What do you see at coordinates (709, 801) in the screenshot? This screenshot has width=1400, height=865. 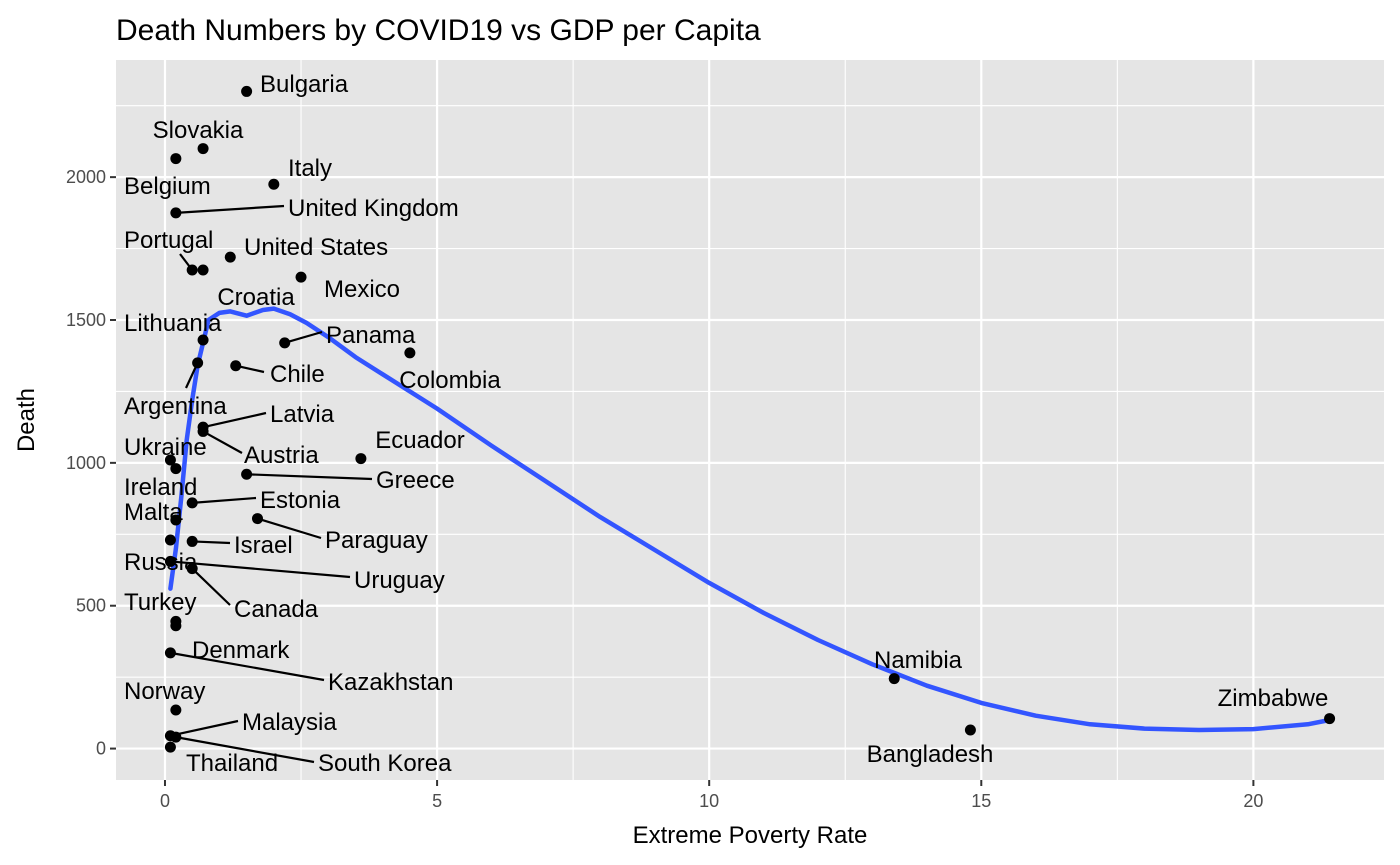 I see `x-tick-label: 10` at bounding box center [709, 801].